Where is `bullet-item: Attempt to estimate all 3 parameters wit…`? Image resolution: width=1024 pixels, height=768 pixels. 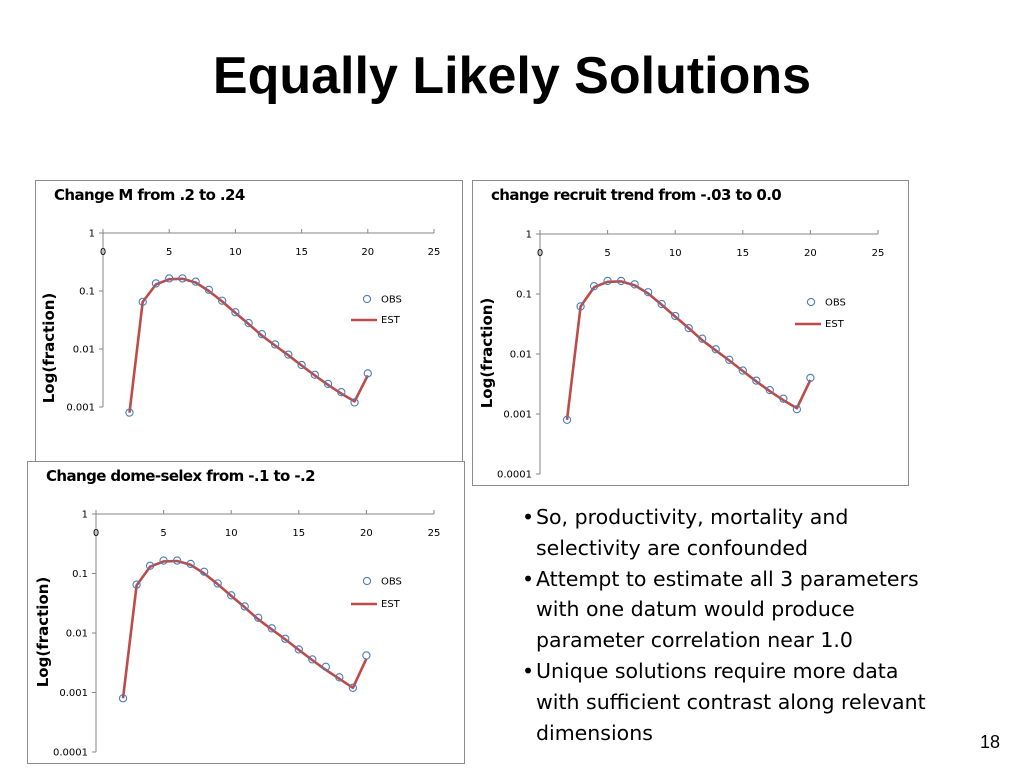 bullet-item: Attempt to estimate all 3 parameters wit… is located at coordinates (732, 610).